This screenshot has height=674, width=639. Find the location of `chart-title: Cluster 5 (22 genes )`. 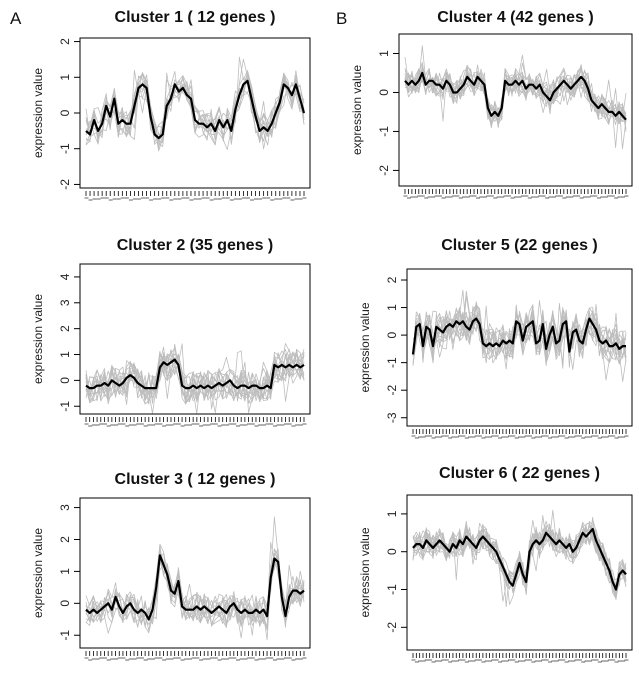

chart-title: Cluster 5 (22 genes ) is located at coordinates (519, 245).